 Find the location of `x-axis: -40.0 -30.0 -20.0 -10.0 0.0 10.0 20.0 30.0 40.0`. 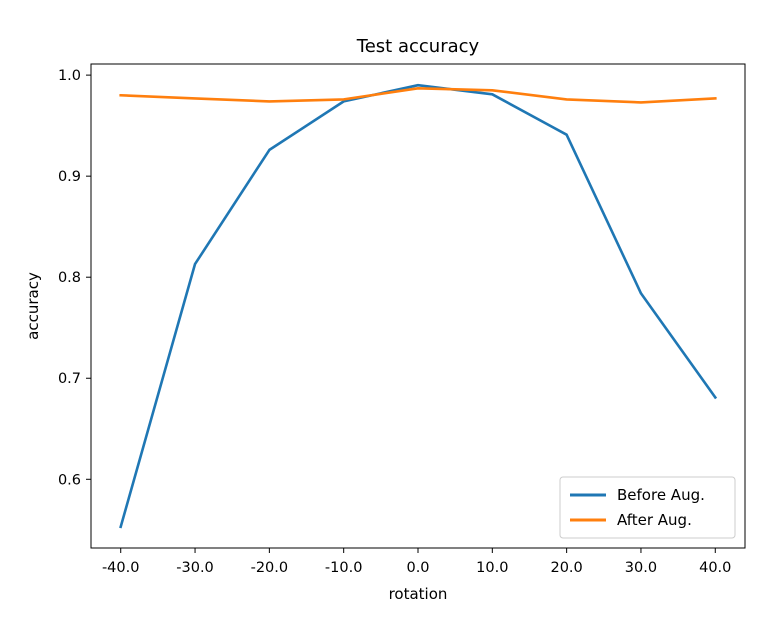

x-axis: -40.0 -30.0 -20.0 -10.0 0.0 10.0 20.0 30.0 40.0 is located at coordinates (416, 562).